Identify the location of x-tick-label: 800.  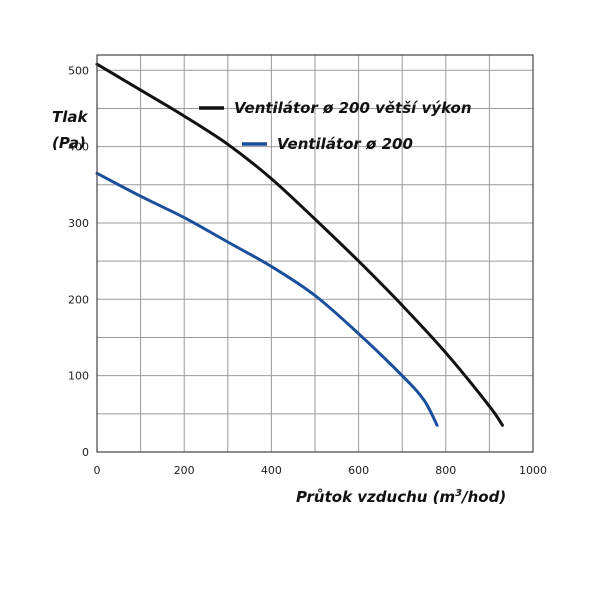
(445, 470).